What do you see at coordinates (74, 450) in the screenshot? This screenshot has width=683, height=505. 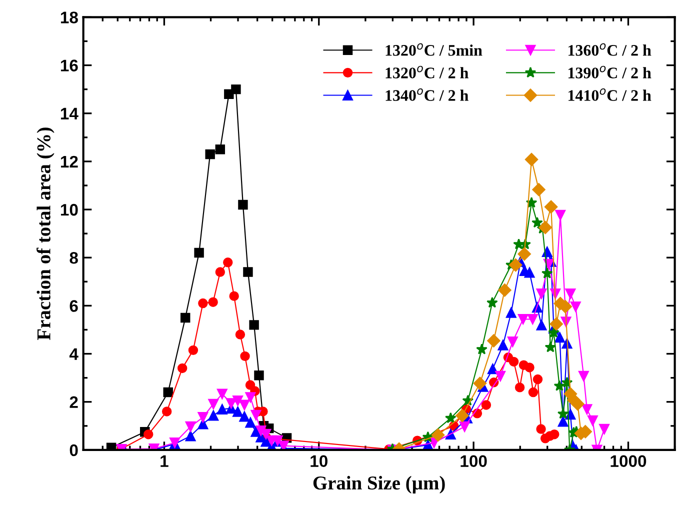 I see `y-tick-label: 0` at bounding box center [74, 450].